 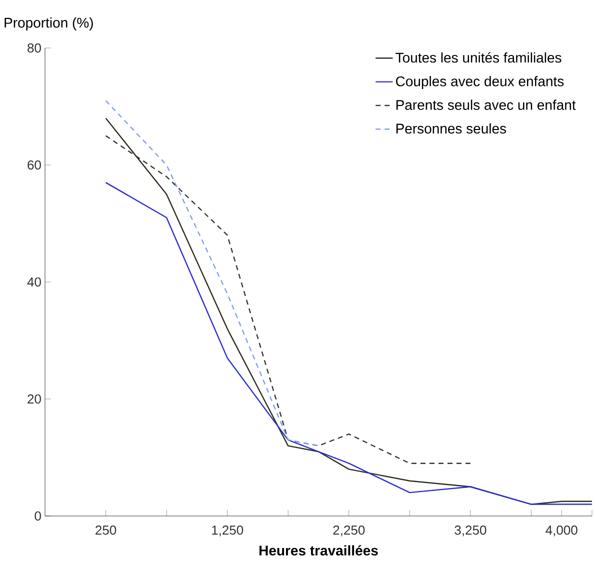 I want to click on x-tick-label: 1,250, so click(x=228, y=531).